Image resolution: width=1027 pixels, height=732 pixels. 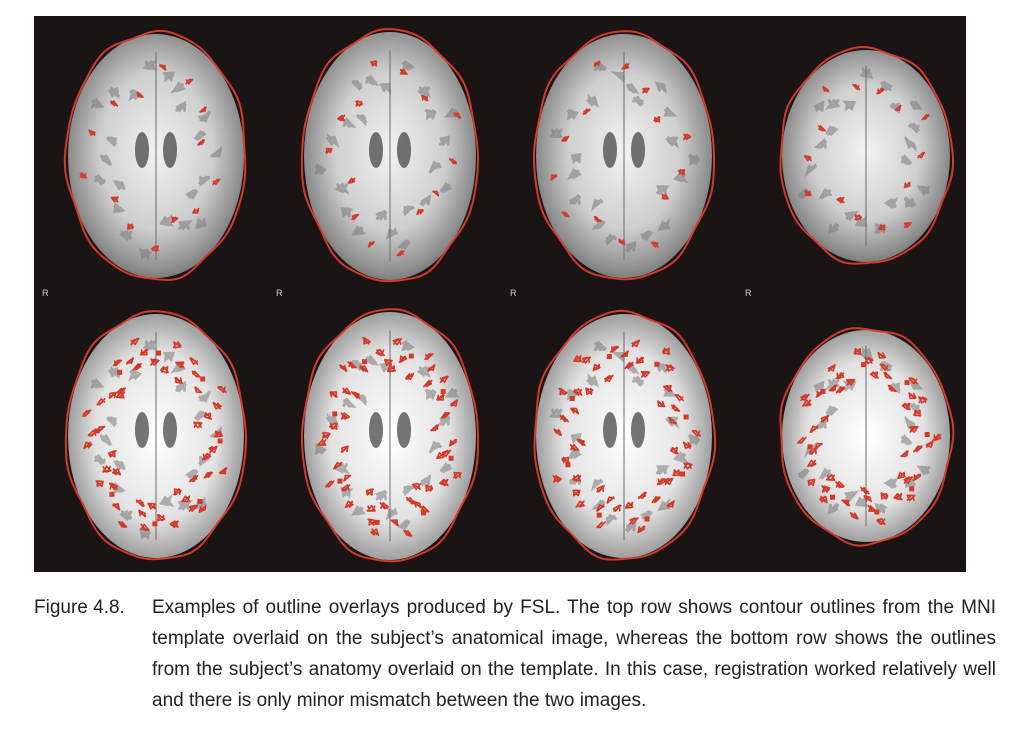 I want to click on figure-label: Figure 4.8., so click(x=79, y=607).